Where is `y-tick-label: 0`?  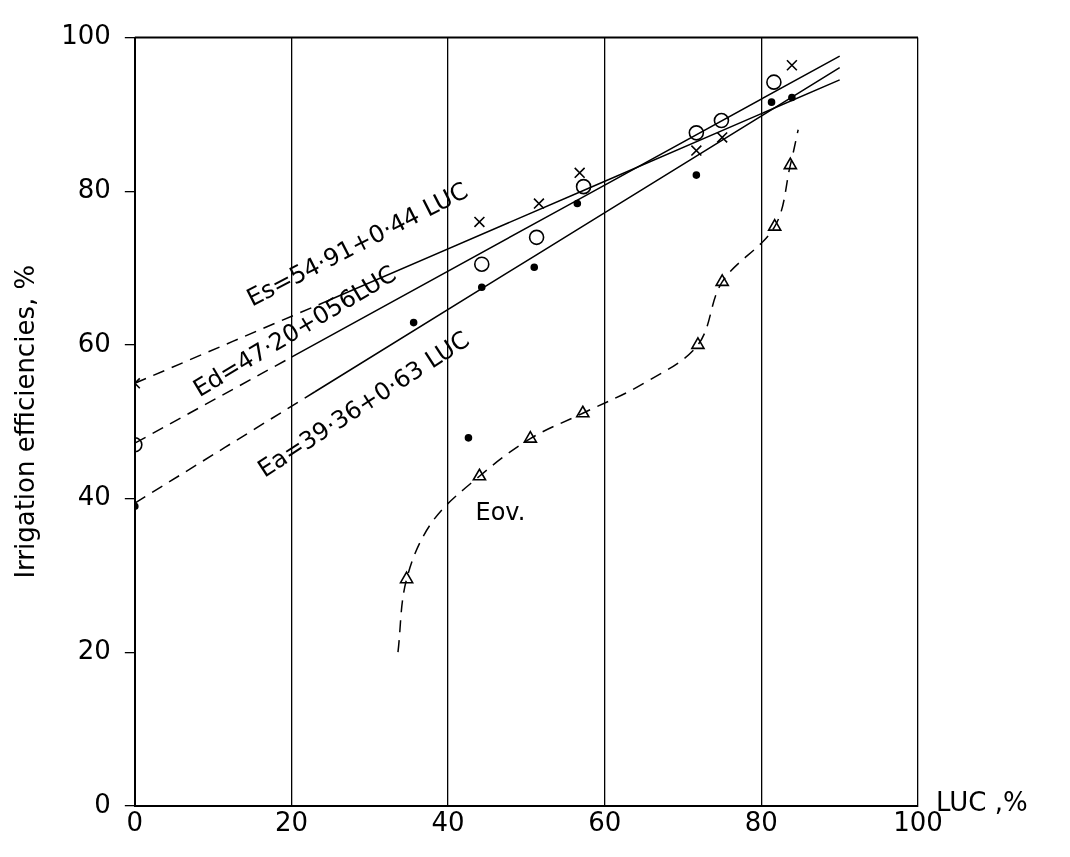 y-tick-label: 0 is located at coordinates (102, 803).